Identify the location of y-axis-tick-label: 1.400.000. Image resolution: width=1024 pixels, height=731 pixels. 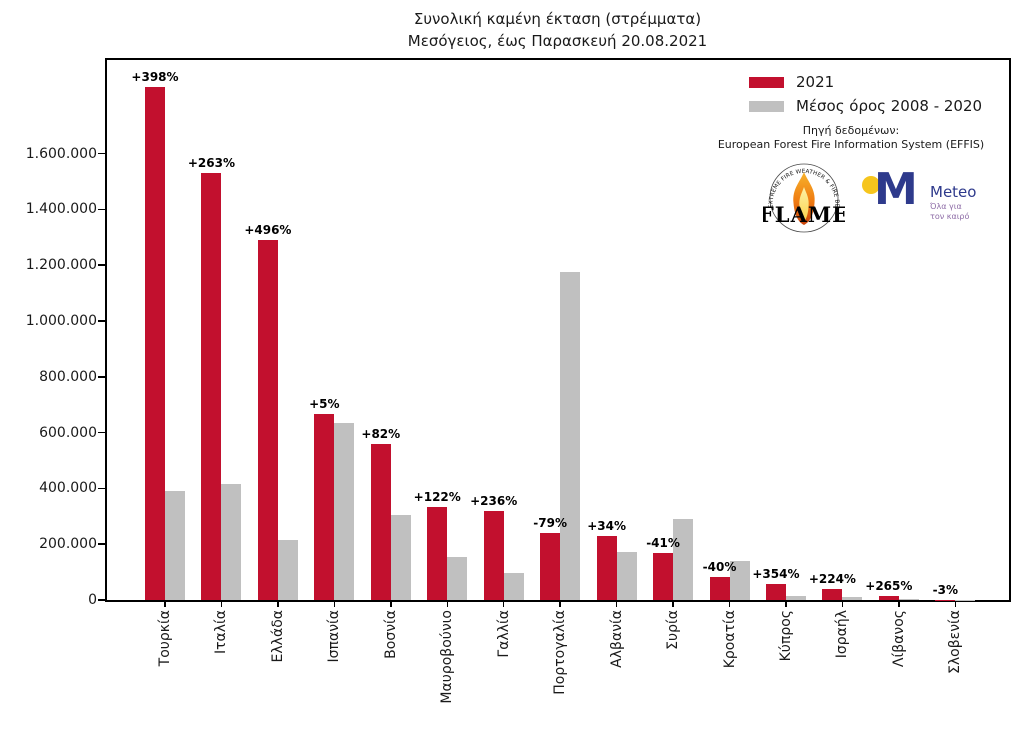
(61, 209).